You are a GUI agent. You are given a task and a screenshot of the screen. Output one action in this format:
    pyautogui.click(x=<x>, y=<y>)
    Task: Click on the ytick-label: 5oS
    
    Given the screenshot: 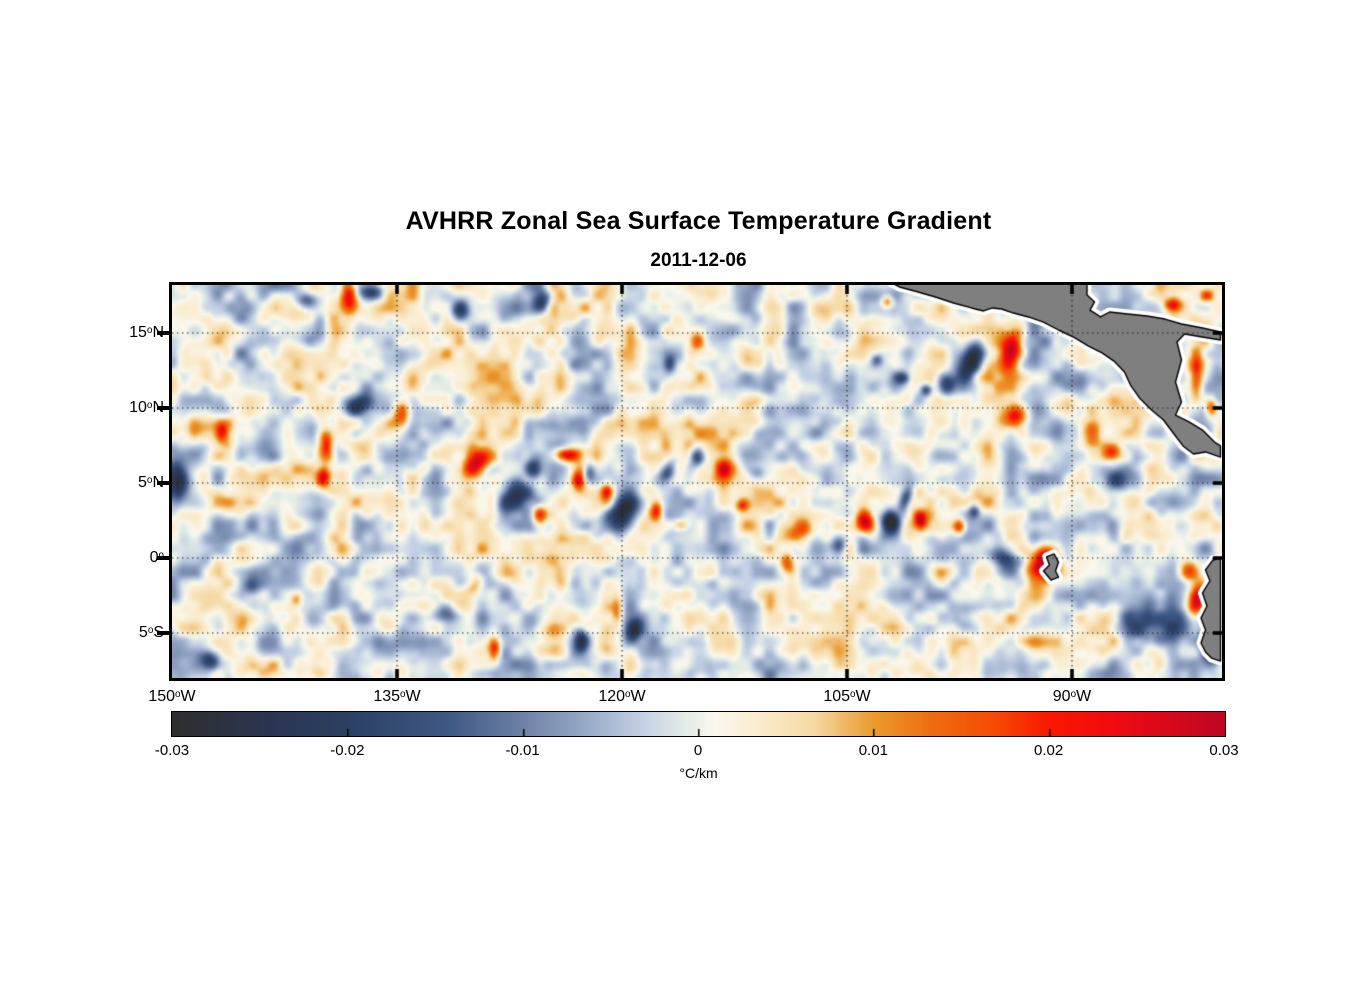 What is the action you would take?
    pyautogui.click(x=151, y=632)
    